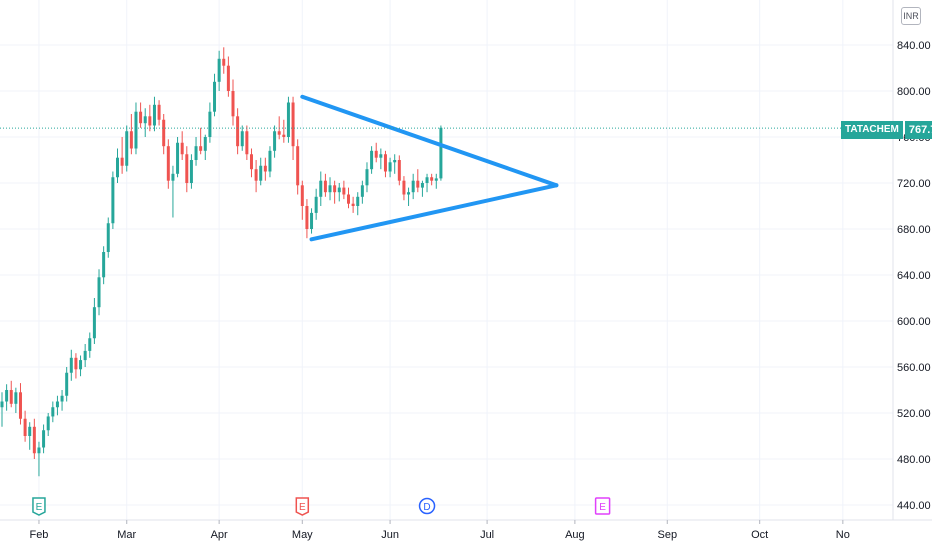 This screenshot has width=932, height=550. What do you see at coordinates (911, 16) in the screenshot?
I see `currency-label: INR` at bounding box center [911, 16].